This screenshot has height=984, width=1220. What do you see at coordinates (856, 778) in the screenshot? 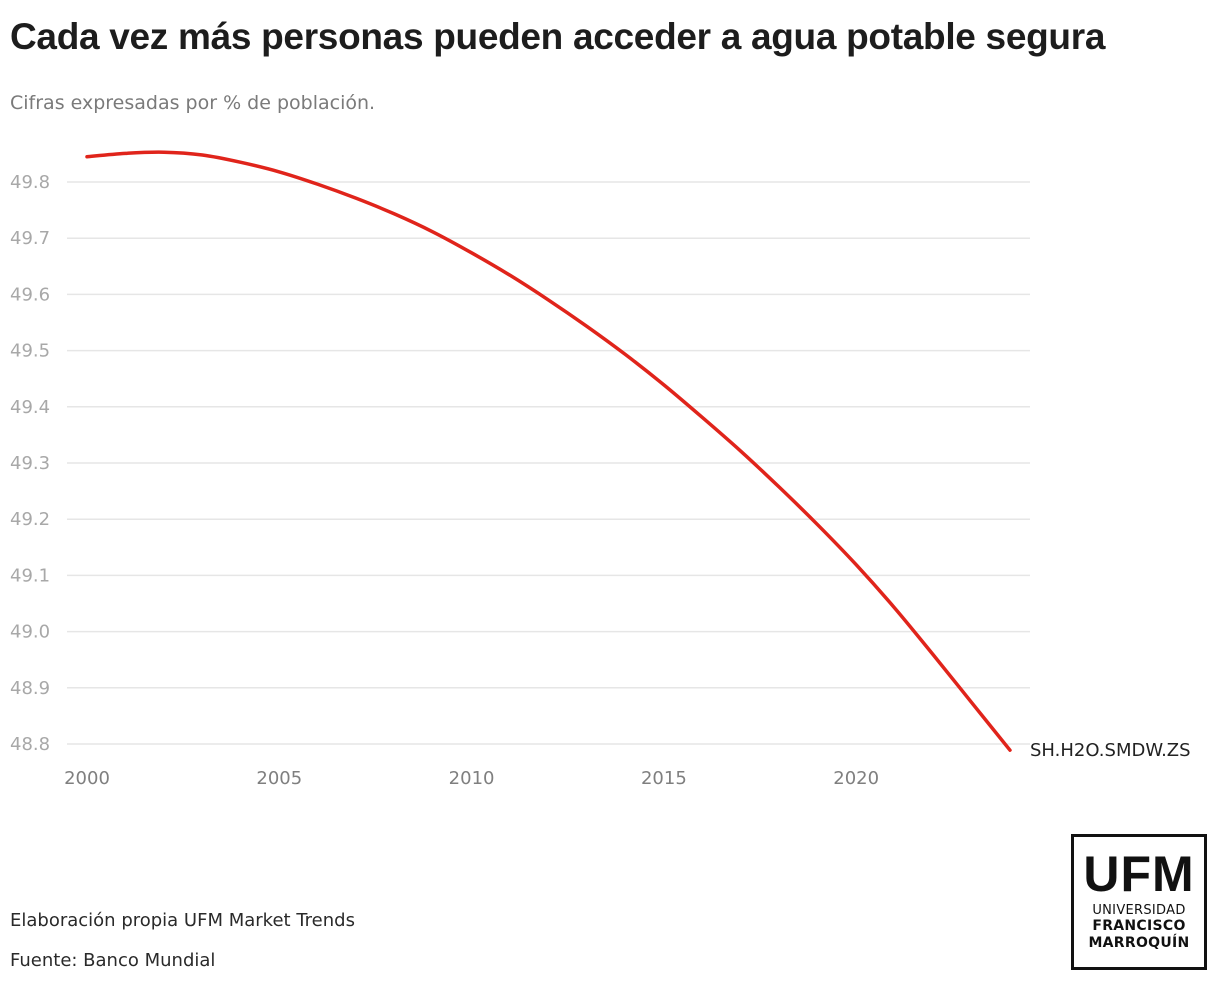
I see `x-tick-label: 2020` at bounding box center [856, 778].